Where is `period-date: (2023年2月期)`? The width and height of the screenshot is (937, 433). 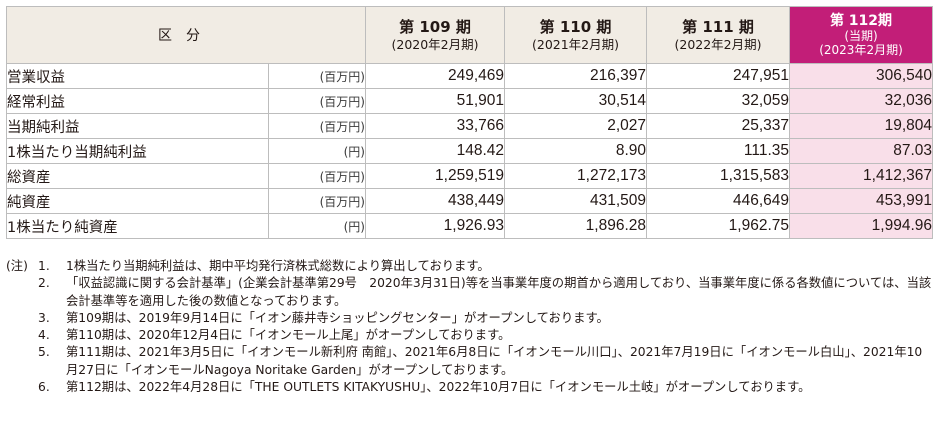
period-date: (2023年2月期) is located at coordinates (861, 50).